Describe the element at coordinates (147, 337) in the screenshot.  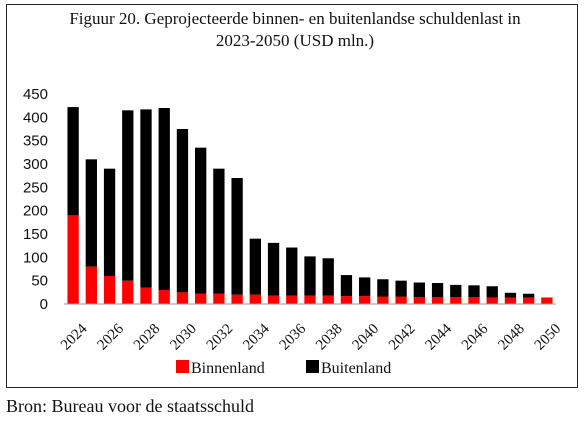
I see `x-tick-label: 2028` at that location.